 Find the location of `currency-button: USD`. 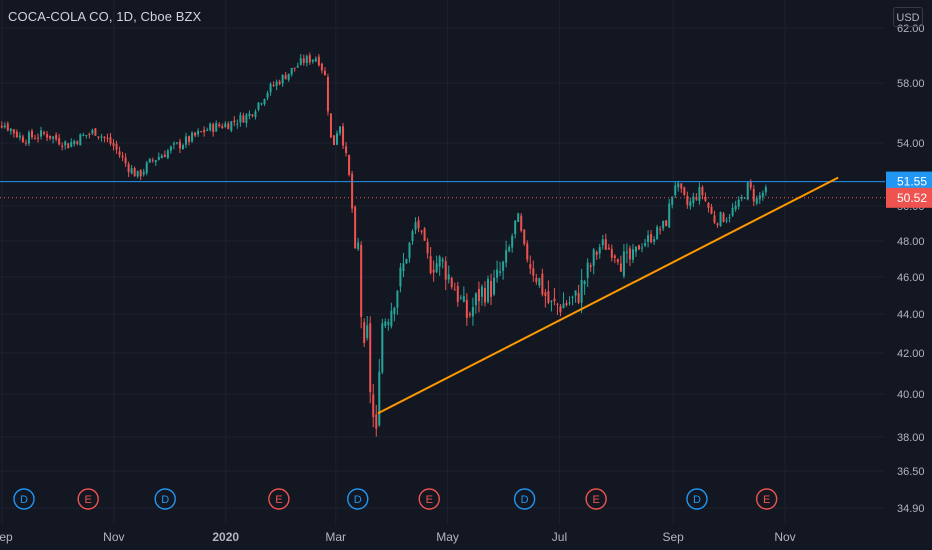

currency-button: USD is located at coordinates (908, 17).